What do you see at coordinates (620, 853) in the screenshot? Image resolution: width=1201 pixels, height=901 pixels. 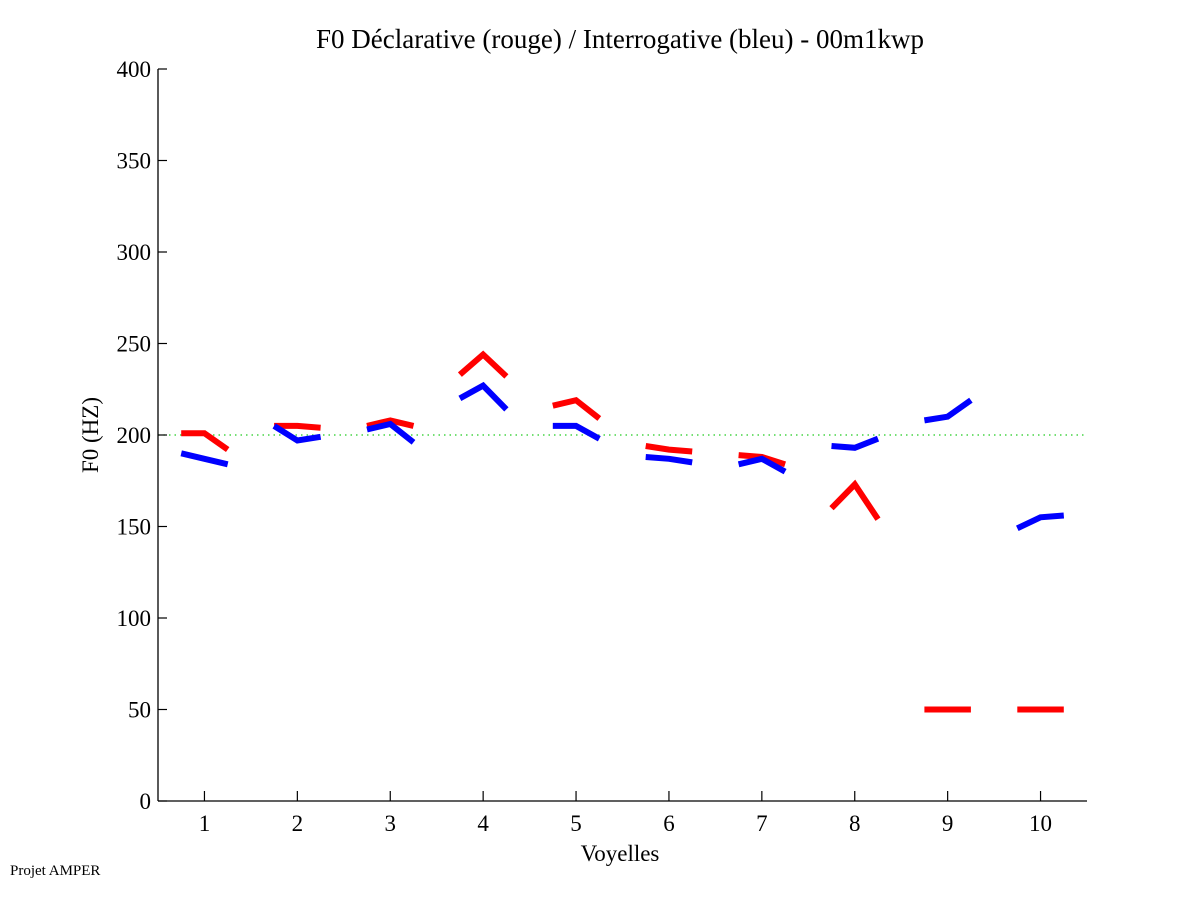 I see `x-axis-label: Voyelles` at bounding box center [620, 853].